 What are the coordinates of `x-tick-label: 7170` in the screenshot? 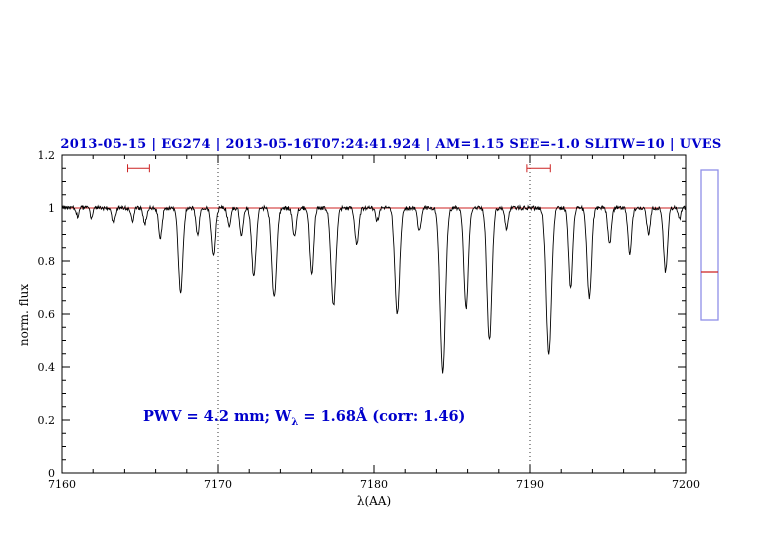 It's located at (218, 484).